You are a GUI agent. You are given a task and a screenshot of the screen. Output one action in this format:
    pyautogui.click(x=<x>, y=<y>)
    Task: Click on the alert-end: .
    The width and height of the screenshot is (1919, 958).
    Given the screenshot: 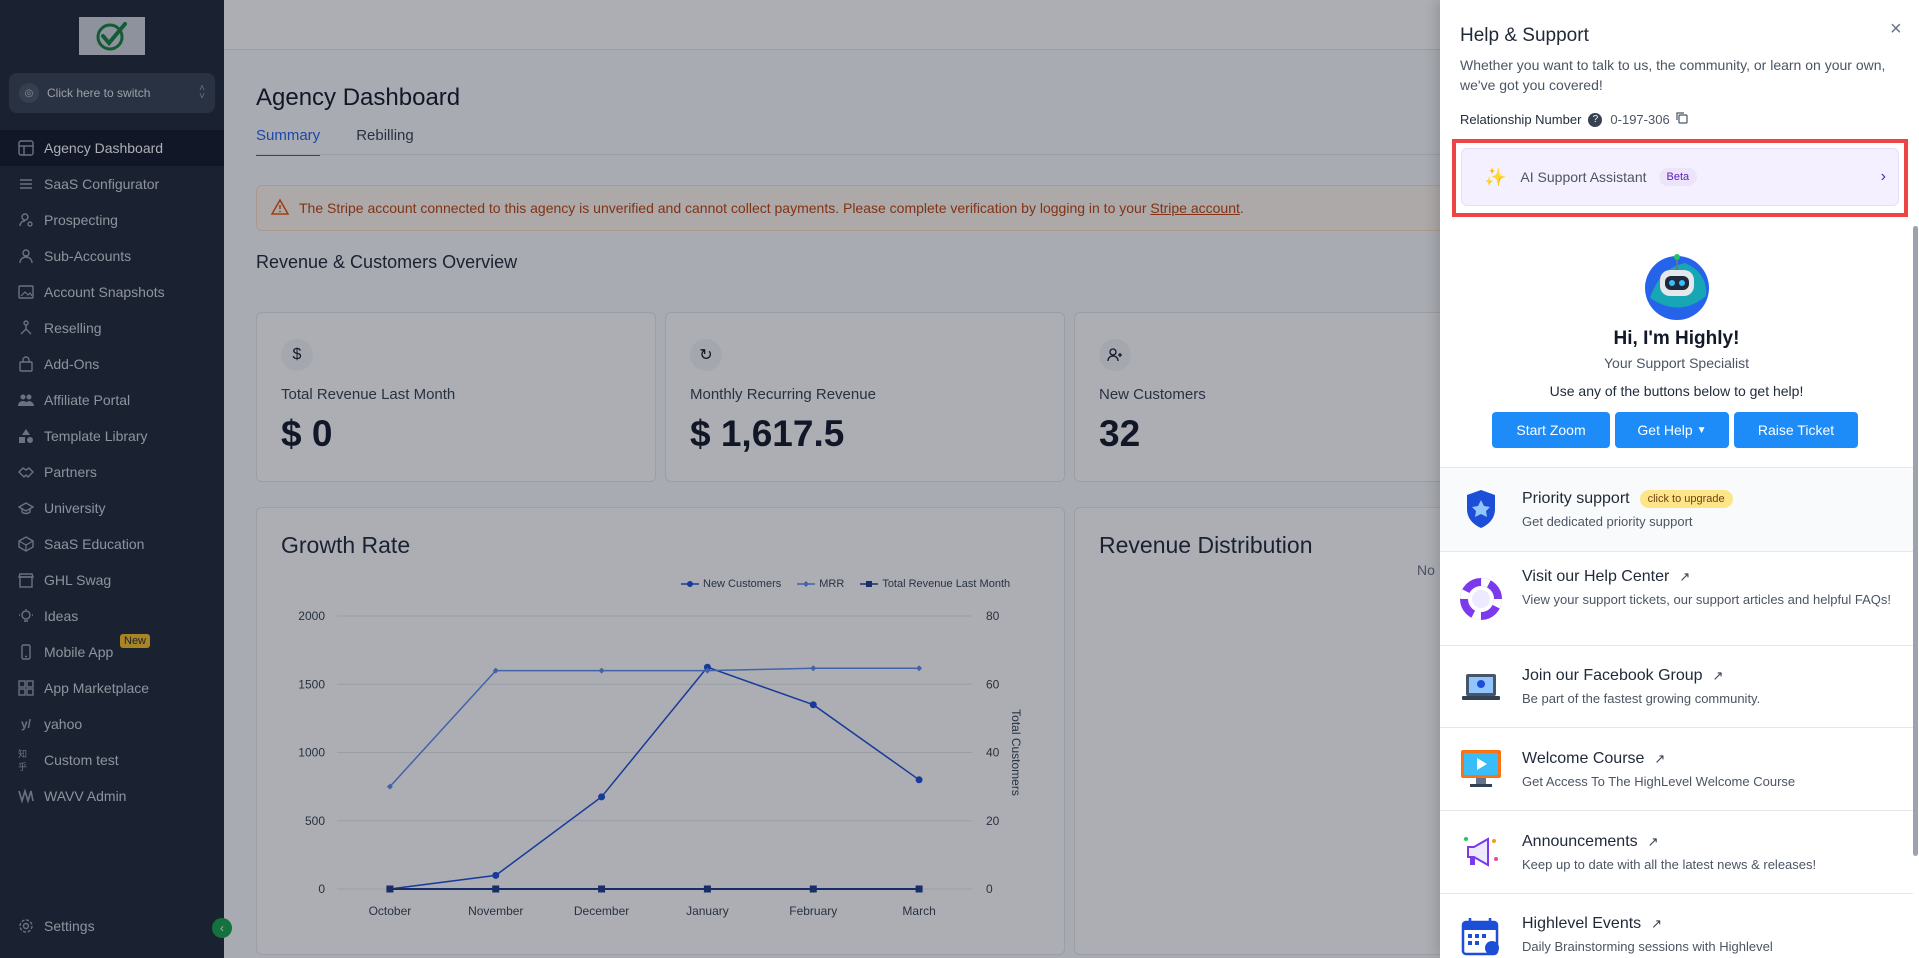 What is the action you would take?
    pyautogui.click(x=1241, y=208)
    